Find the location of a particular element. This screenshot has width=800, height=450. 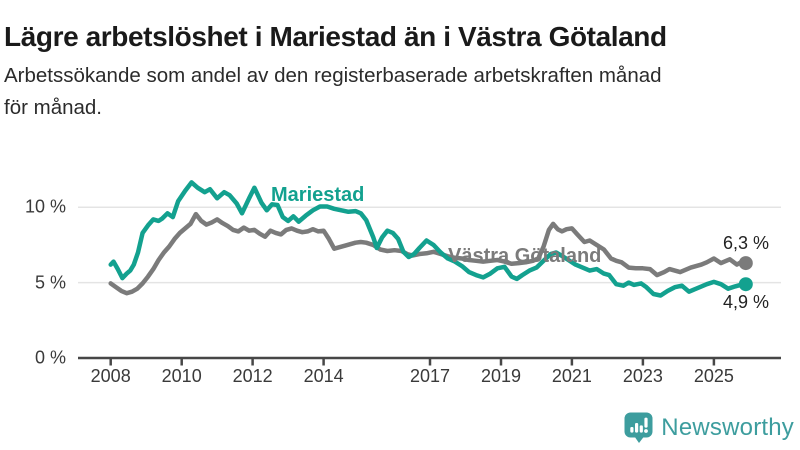

x-tick-label: 2023 is located at coordinates (642, 376).